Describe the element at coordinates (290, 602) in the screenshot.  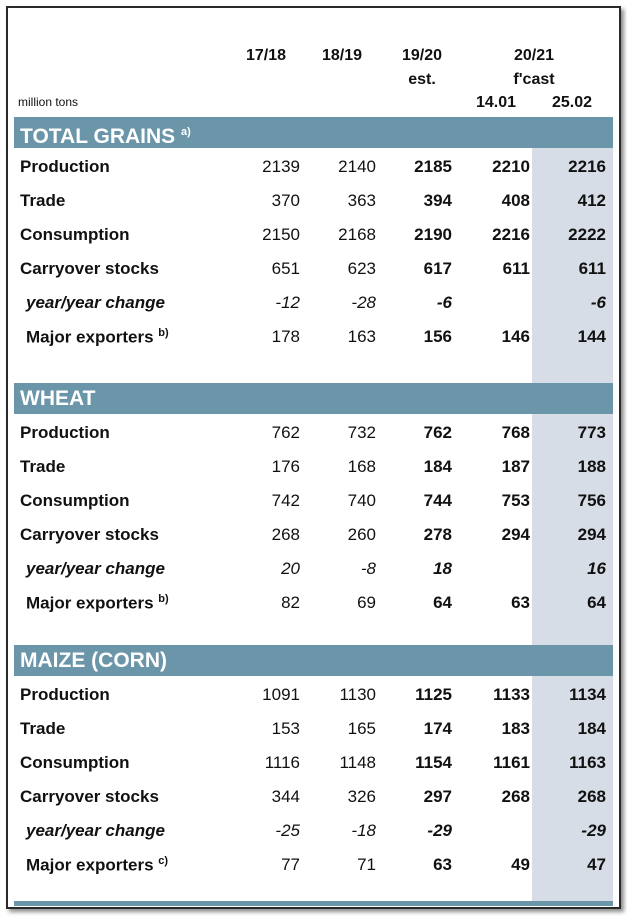
I see `table-cell: 82` at that location.